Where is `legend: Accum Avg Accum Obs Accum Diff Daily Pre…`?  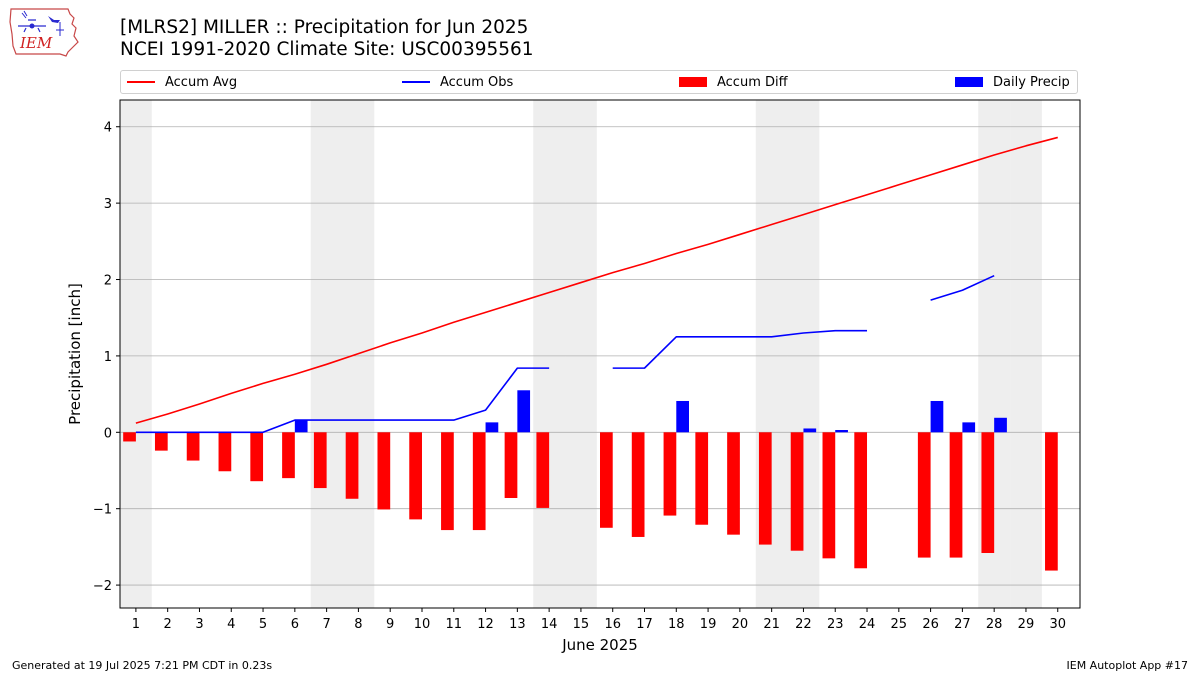
legend: Accum Avg Accum Obs Accum Diff Daily Pre… is located at coordinates (599, 82).